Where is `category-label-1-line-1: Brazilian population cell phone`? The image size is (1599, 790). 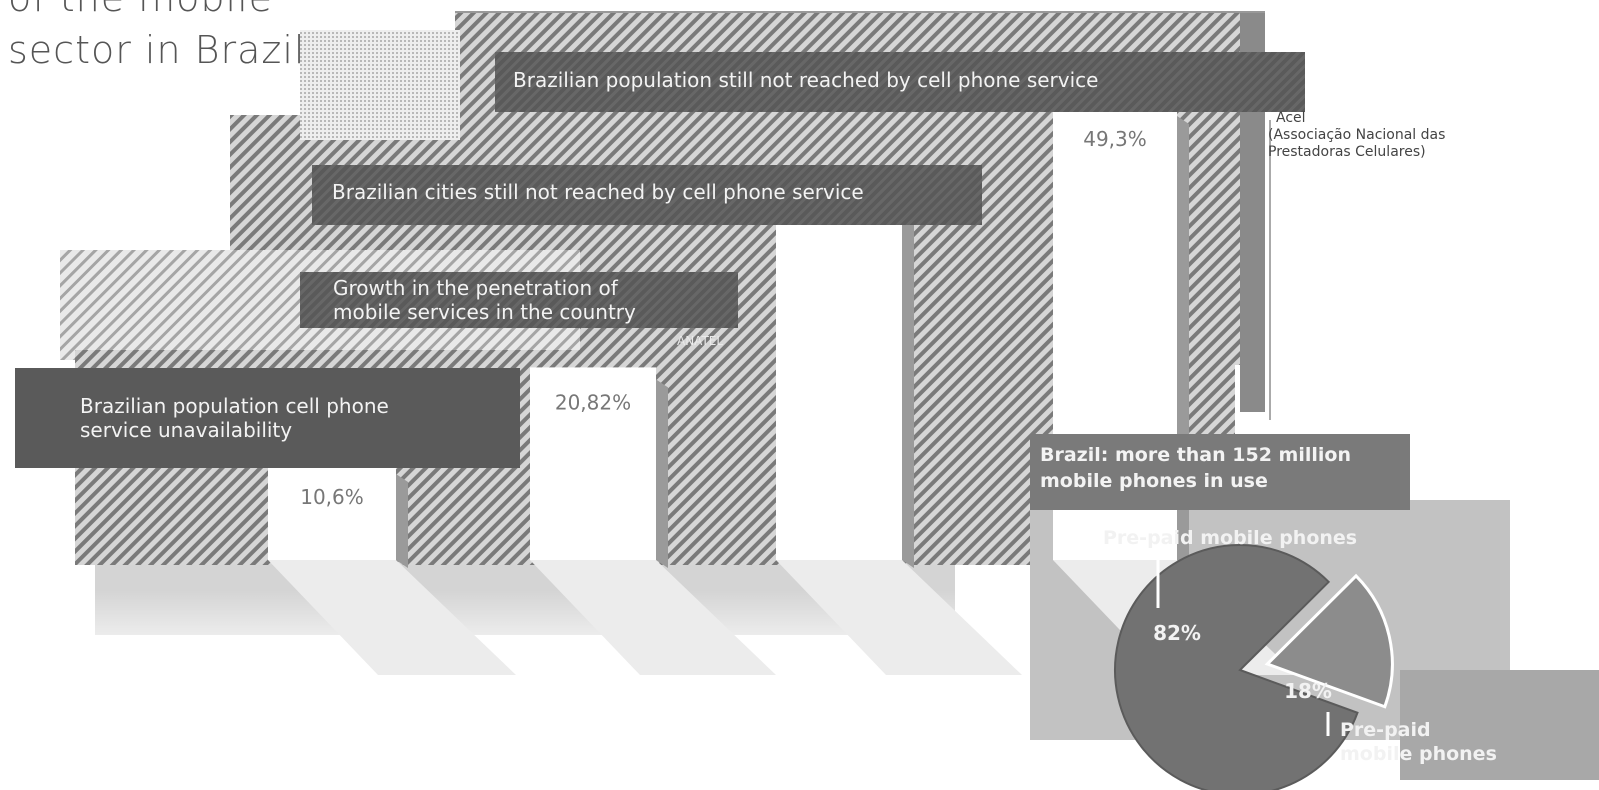
category-label-1-line-1: Brazilian population cell phone is located at coordinates (234, 406).